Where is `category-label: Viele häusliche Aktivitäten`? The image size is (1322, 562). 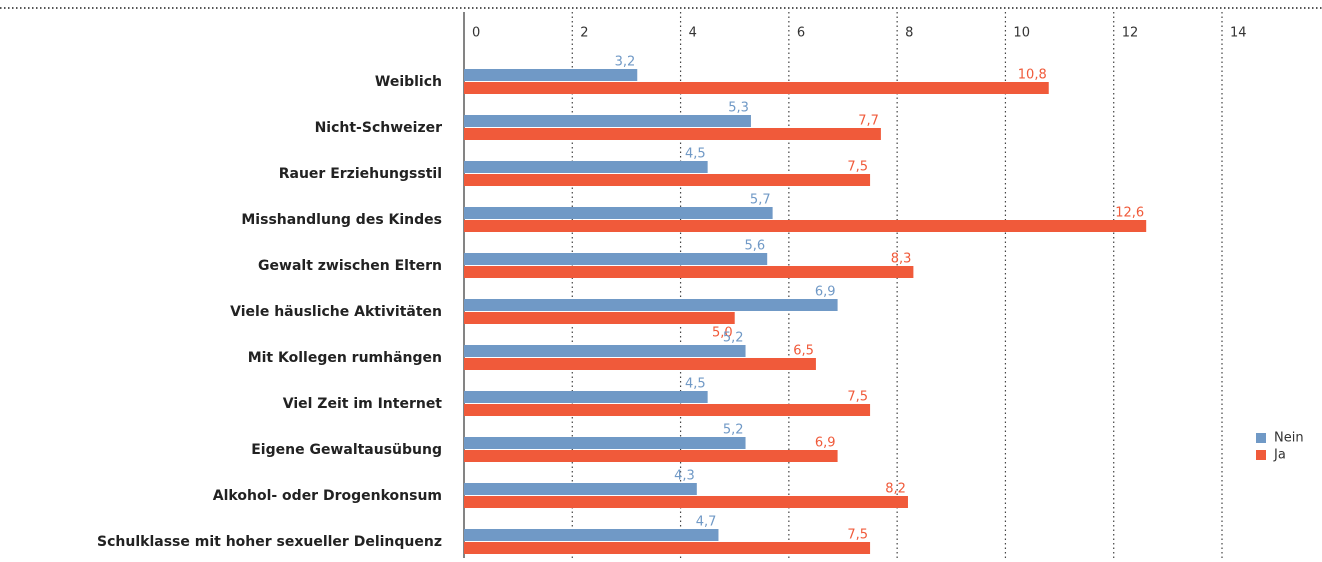
category-label: Viele häusliche Aktivitäten is located at coordinates (336, 312).